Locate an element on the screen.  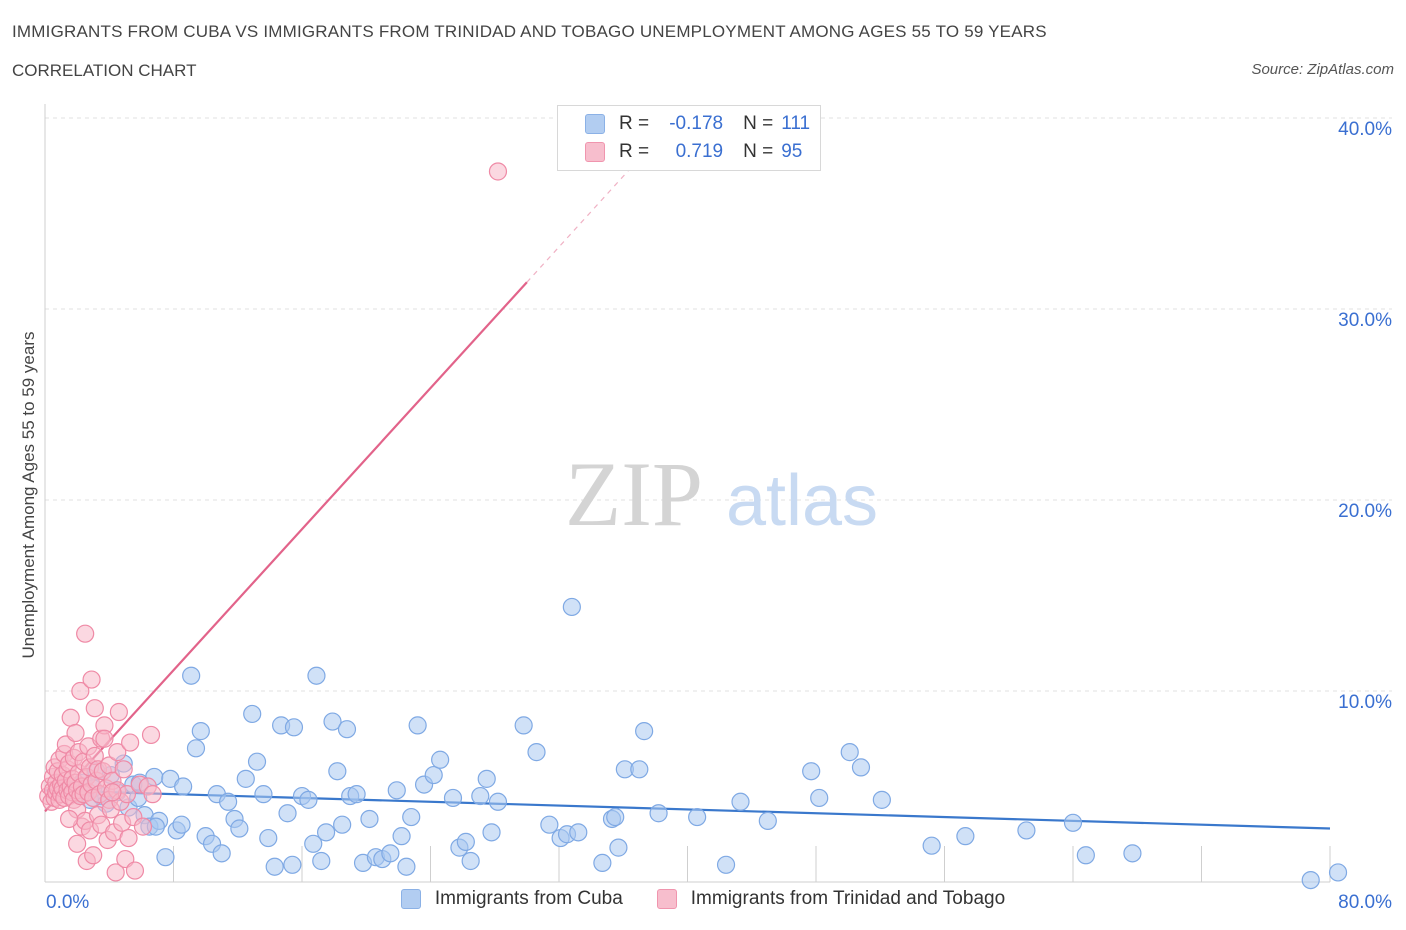
watermark-atlas: atlas is located at coordinates (802, 501).